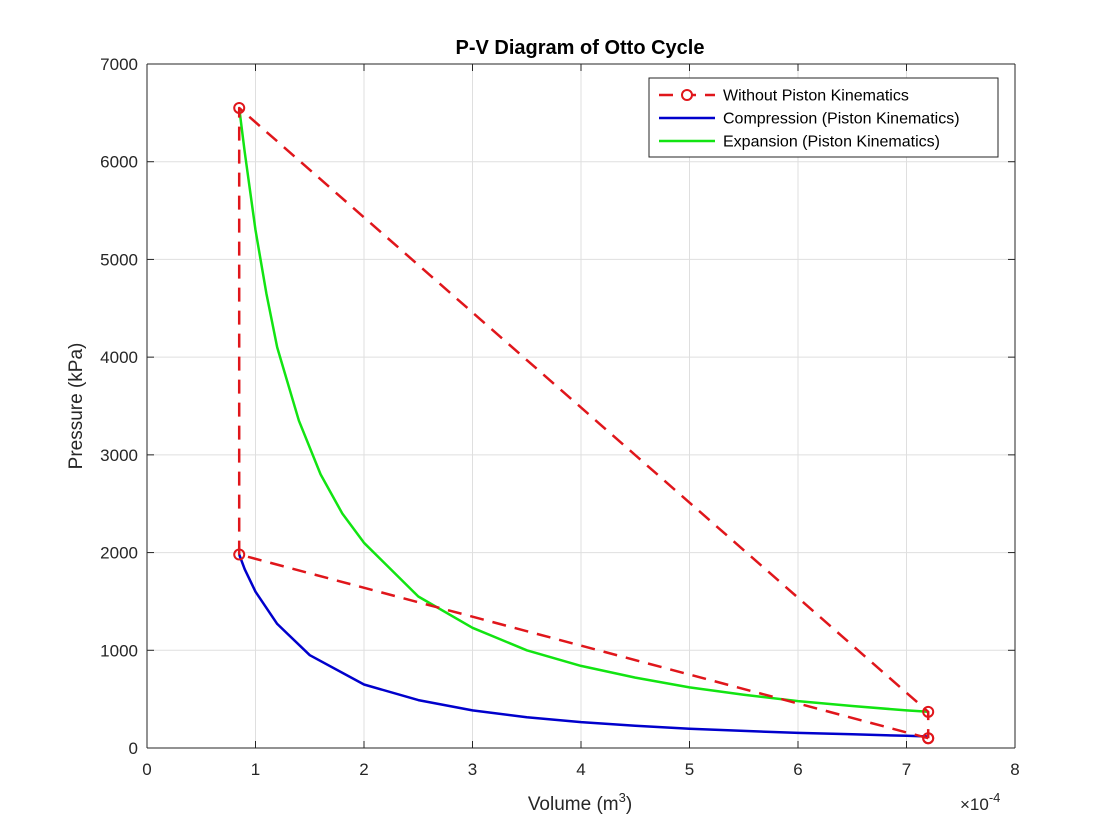  I want to click on y-tick-label: 5000, so click(119, 259).